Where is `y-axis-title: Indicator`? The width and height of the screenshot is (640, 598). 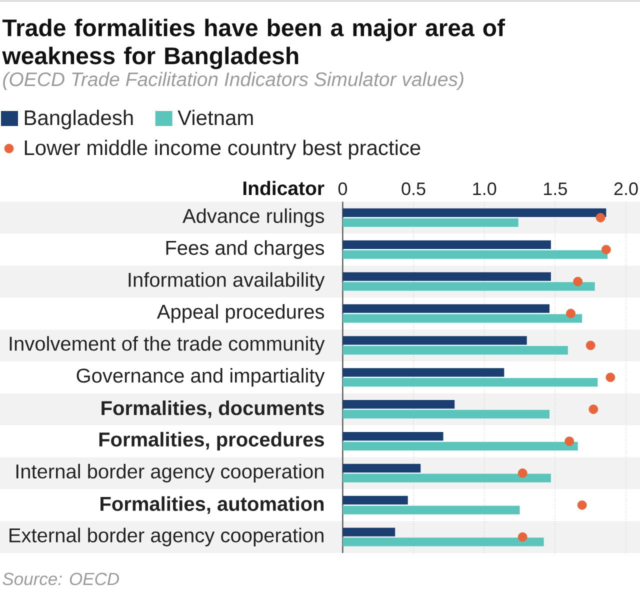
y-axis-title: Indicator is located at coordinates (283, 188).